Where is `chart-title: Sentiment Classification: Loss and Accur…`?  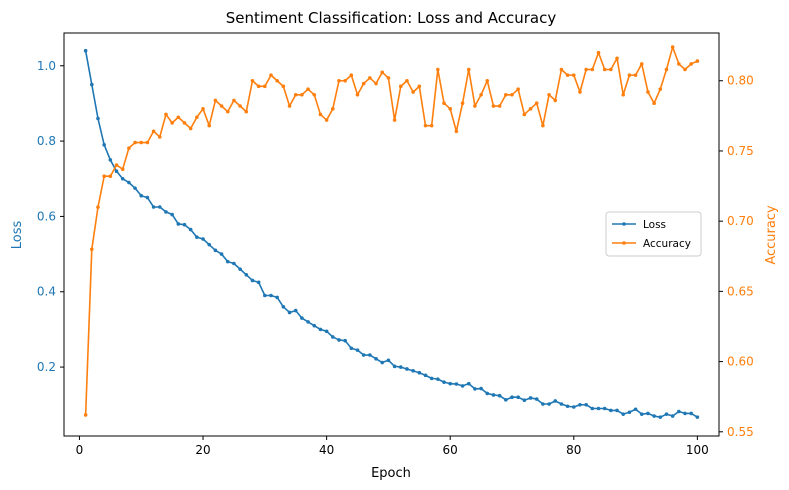
chart-title: Sentiment Classification: Loss and Accur… is located at coordinates (391, 18).